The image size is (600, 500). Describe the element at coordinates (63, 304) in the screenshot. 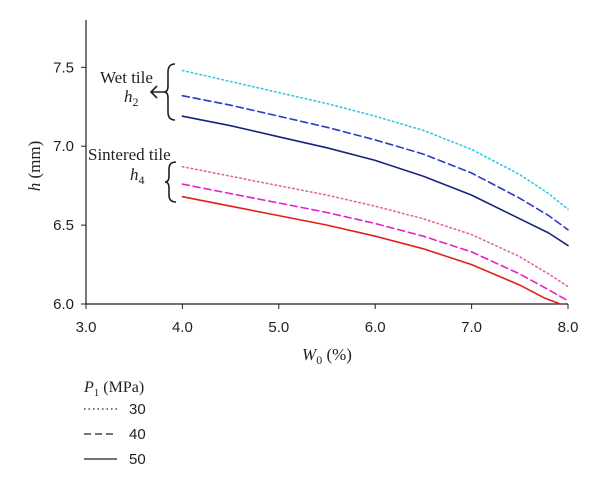

I see `y-tick-label-0: 6.0` at that location.